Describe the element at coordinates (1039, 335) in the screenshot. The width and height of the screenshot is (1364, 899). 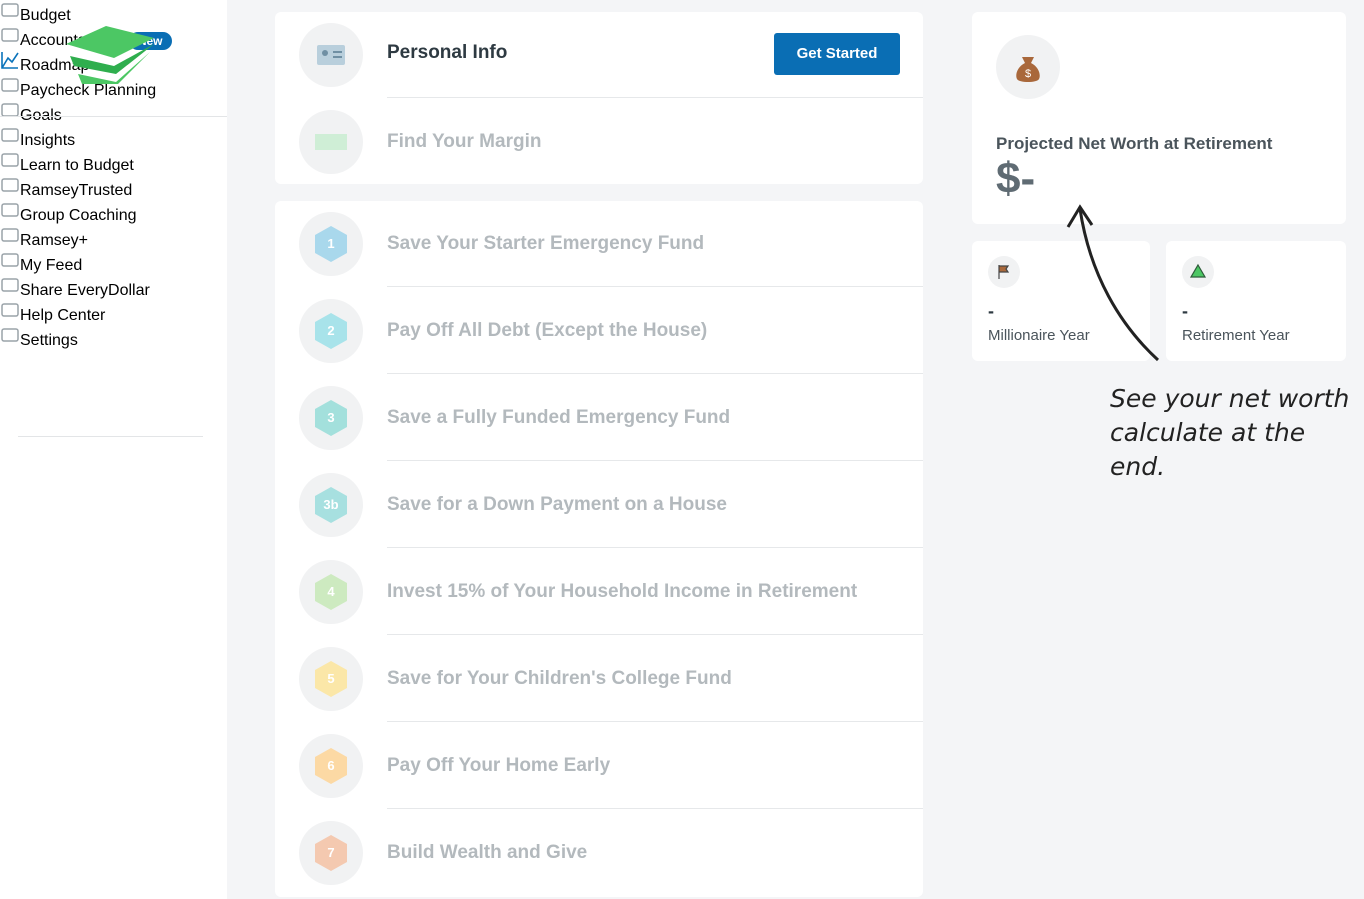
I see `stat-label: Millionaire Year` at that location.